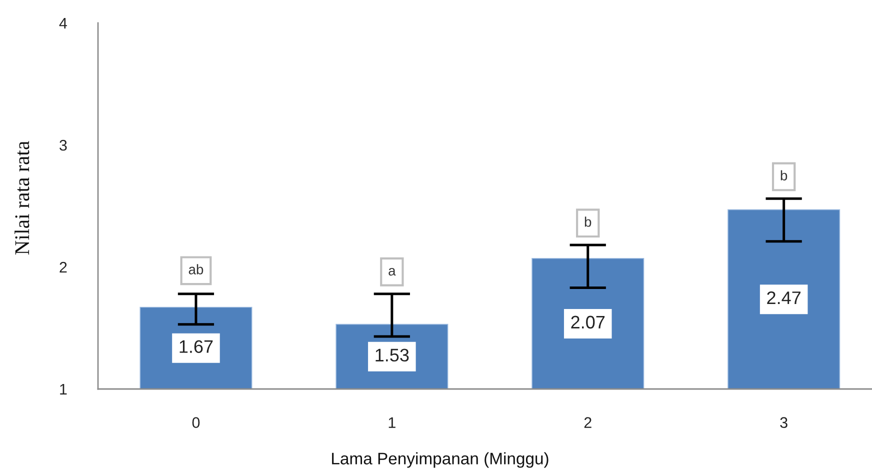  Describe the element at coordinates (392, 422) in the screenshot. I see `x-tick-label: 1` at that location.